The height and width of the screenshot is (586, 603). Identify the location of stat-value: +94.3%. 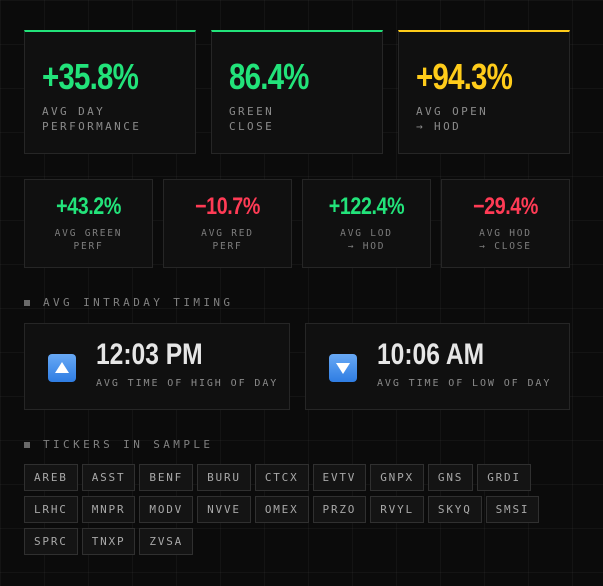
(464, 76).